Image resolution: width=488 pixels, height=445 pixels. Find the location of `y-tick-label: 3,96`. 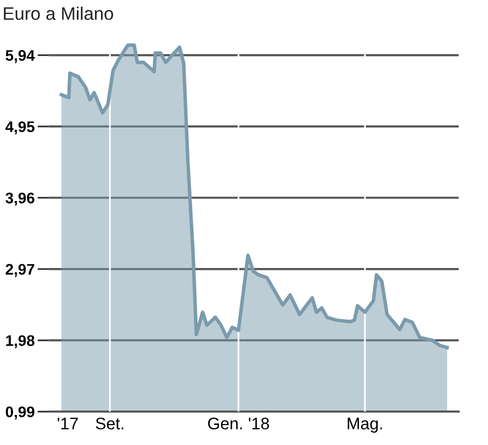

y-tick-label: 3,96 is located at coordinates (20, 199).